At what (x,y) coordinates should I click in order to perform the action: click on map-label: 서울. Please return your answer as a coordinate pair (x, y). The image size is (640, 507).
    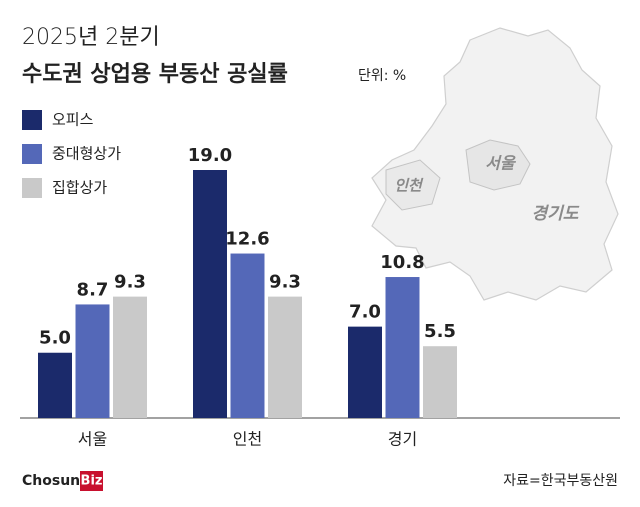
    Looking at the image, I should click on (501, 163).